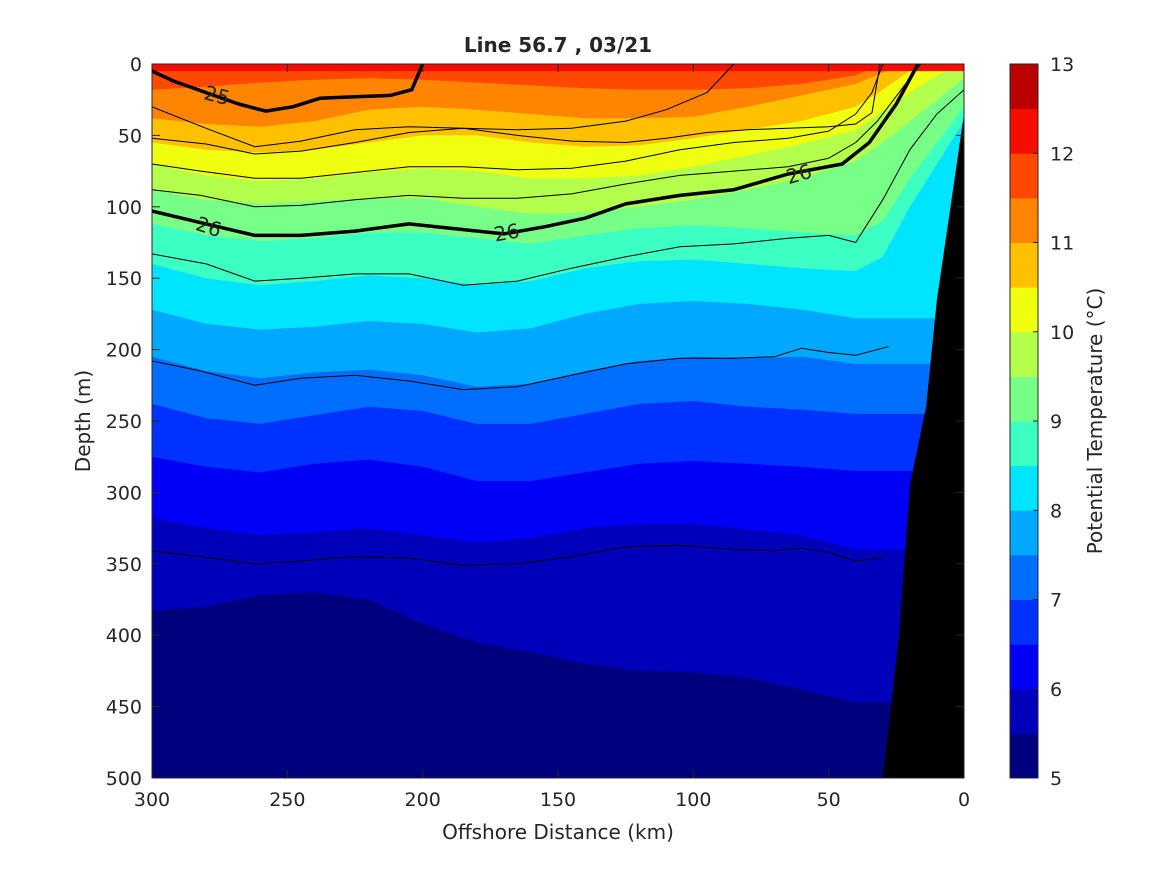 This screenshot has width=1167, height=875. I want to click on y-axis-label: Depth (m), so click(83, 421).